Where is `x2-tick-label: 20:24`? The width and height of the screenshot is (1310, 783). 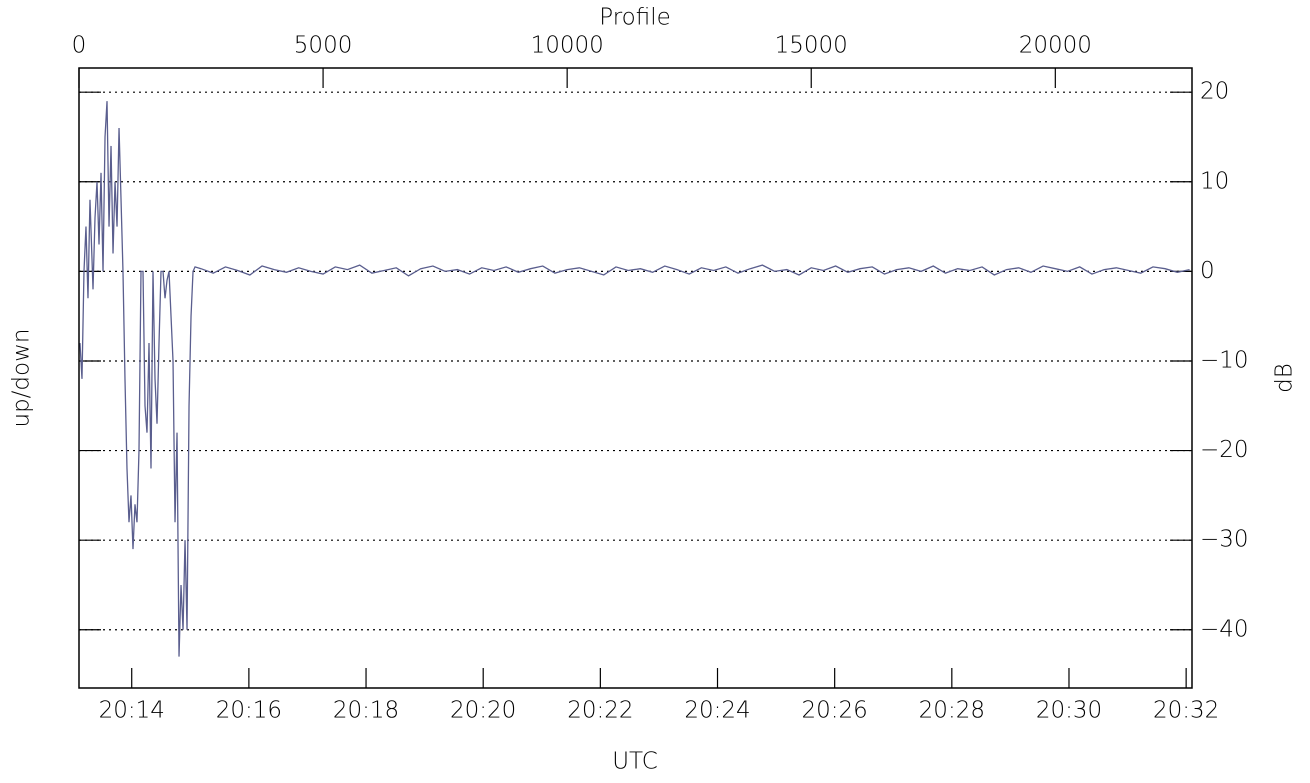
x2-tick-label: 20:24 is located at coordinates (717, 711).